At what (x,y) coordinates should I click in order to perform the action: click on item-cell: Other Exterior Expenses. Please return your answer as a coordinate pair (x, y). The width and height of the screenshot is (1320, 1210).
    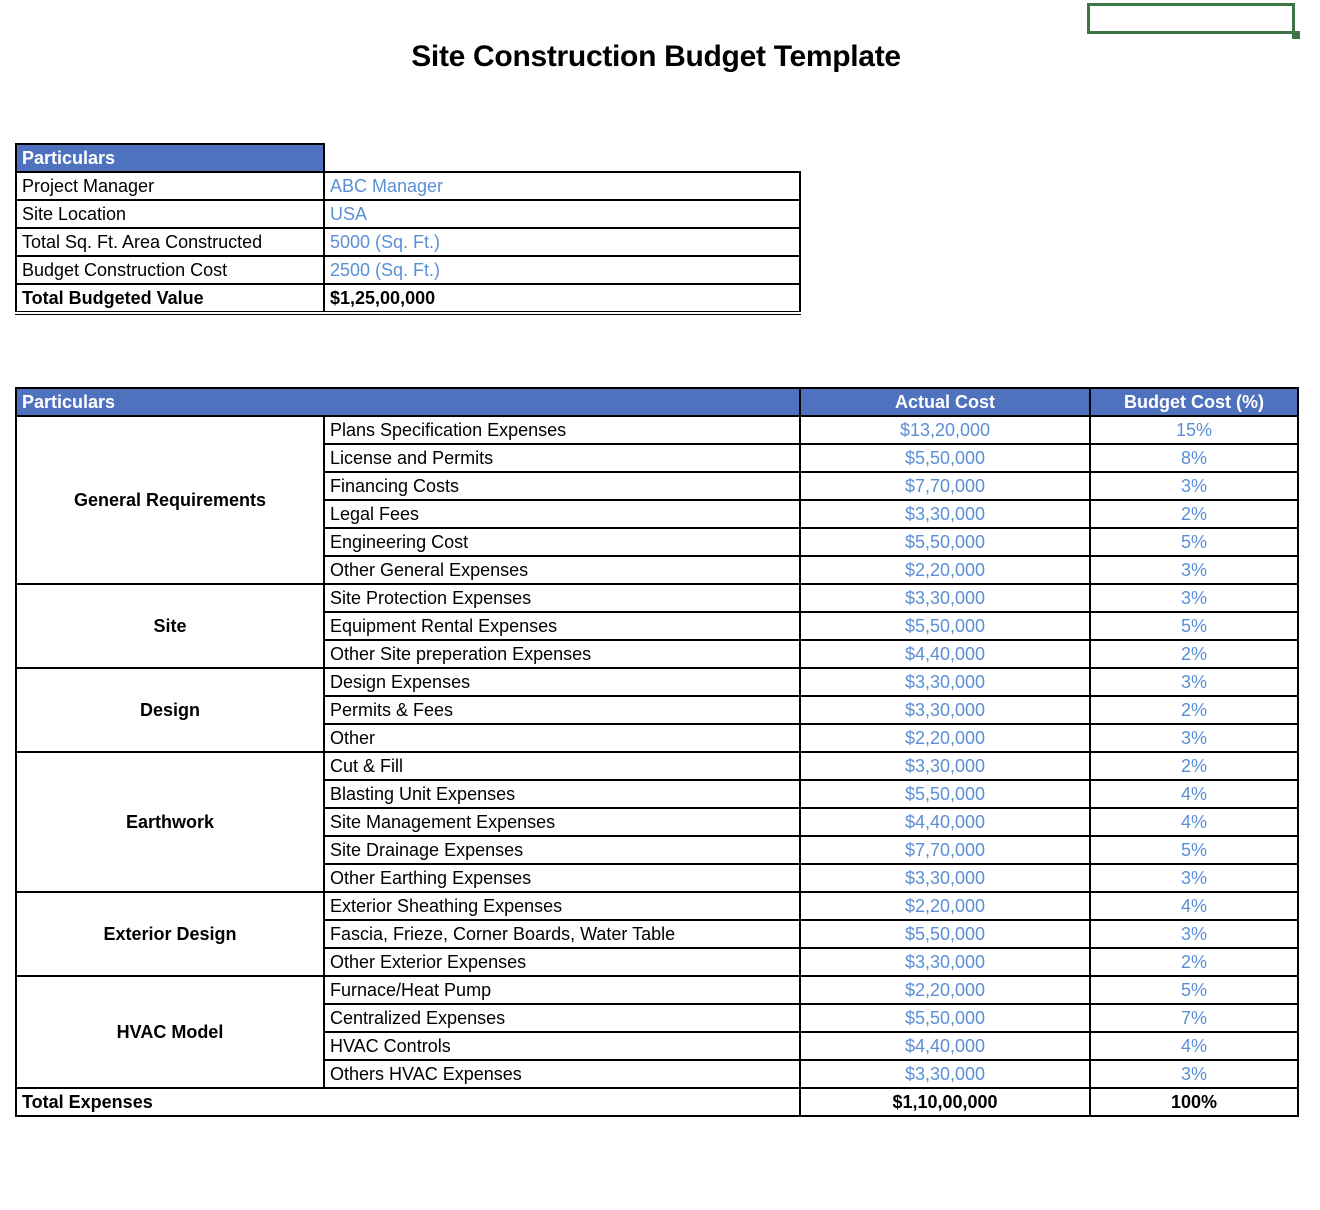
    Looking at the image, I should click on (562, 962).